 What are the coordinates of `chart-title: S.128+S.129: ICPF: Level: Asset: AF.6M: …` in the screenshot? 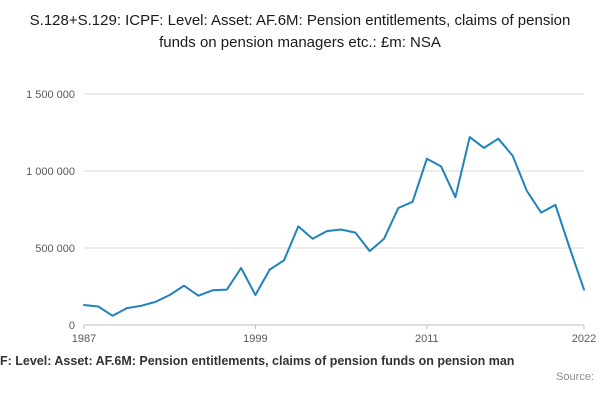 It's located at (300, 31).